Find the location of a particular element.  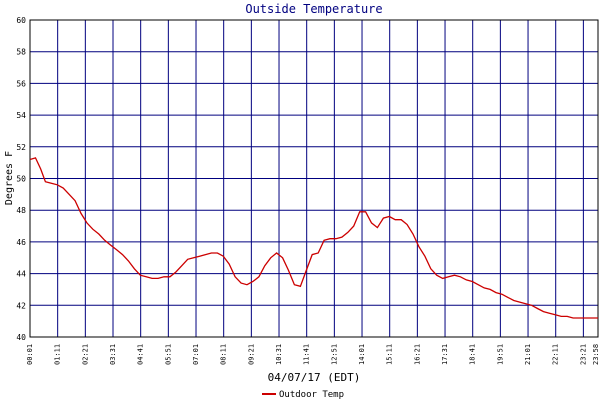

x-tick-label: 00:01 is located at coordinates (30, 354).